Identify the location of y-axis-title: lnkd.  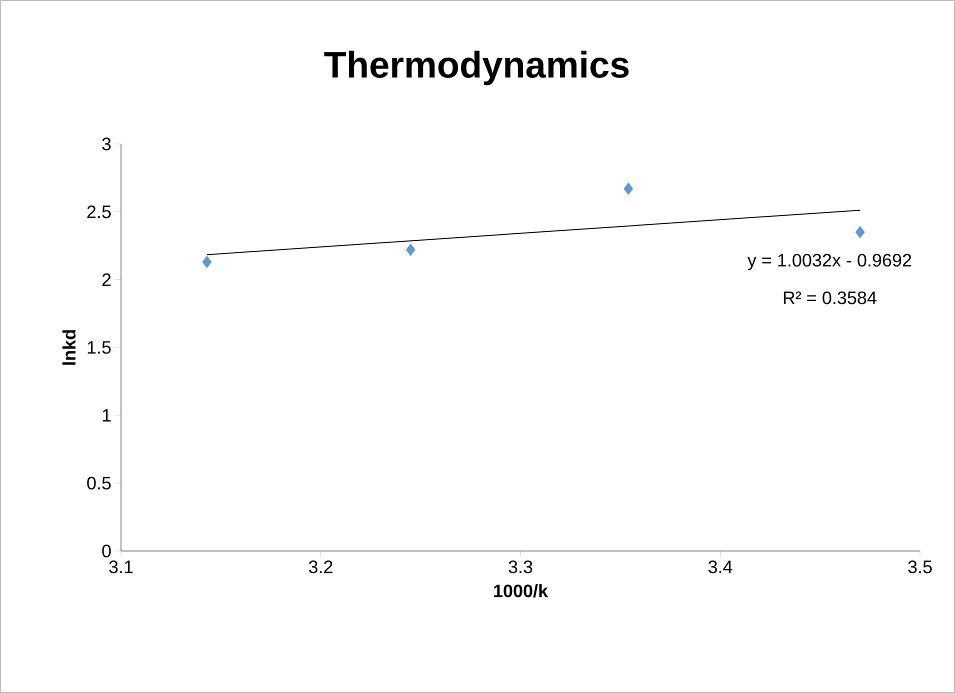
(69, 347).